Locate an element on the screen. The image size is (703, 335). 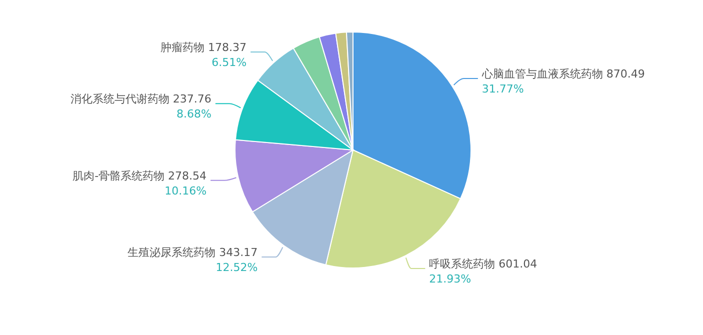
data-label: 10.16% is located at coordinates (185, 191).